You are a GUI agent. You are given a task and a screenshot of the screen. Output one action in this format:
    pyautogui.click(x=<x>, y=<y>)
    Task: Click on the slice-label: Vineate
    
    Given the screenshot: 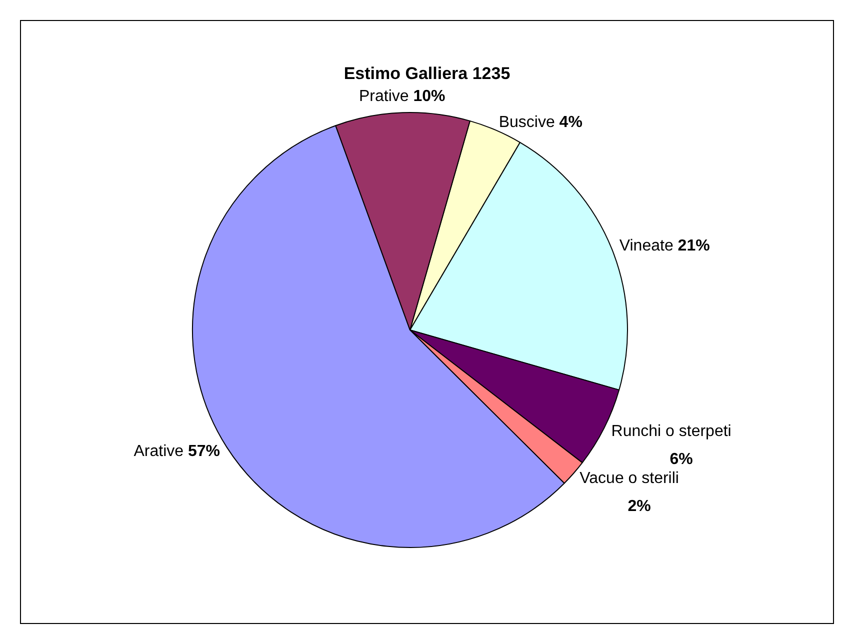 What is the action you would take?
    pyautogui.click(x=648, y=246)
    